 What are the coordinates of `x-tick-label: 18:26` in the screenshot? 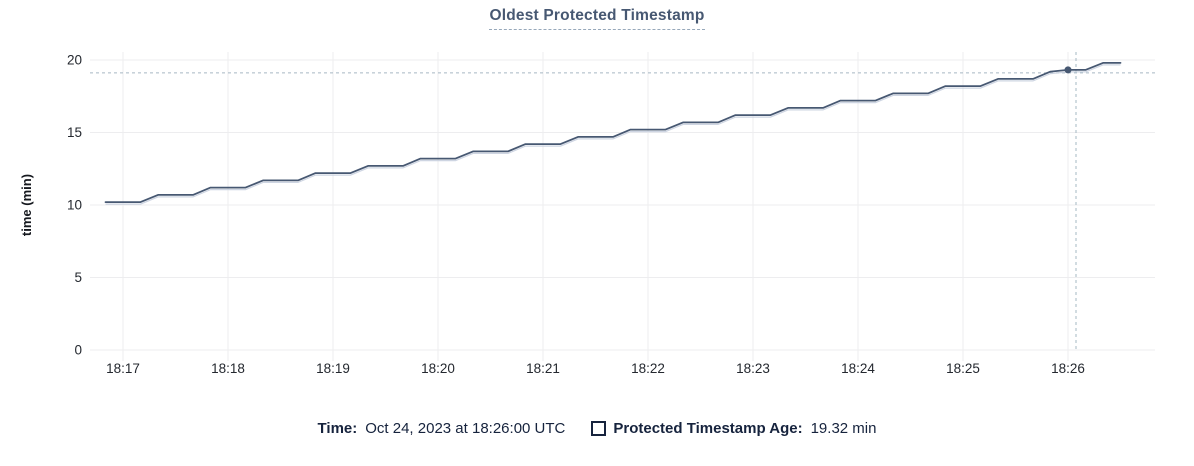 It's located at (1068, 368).